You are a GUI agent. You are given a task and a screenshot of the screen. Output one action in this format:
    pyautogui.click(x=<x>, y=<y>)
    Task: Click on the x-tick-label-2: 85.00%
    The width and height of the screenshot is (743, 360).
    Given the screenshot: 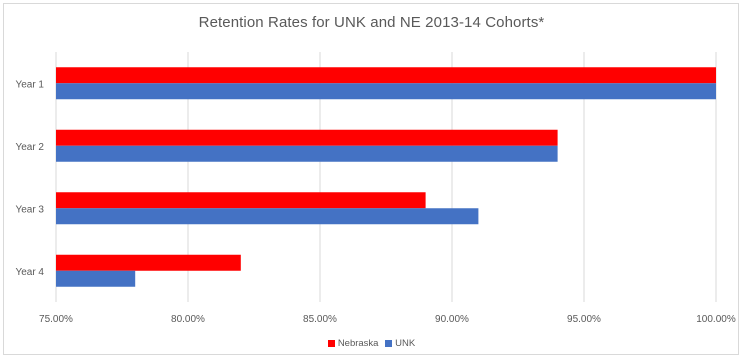 What is the action you would take?
    pyautogui.click(x=320, y=319)
    